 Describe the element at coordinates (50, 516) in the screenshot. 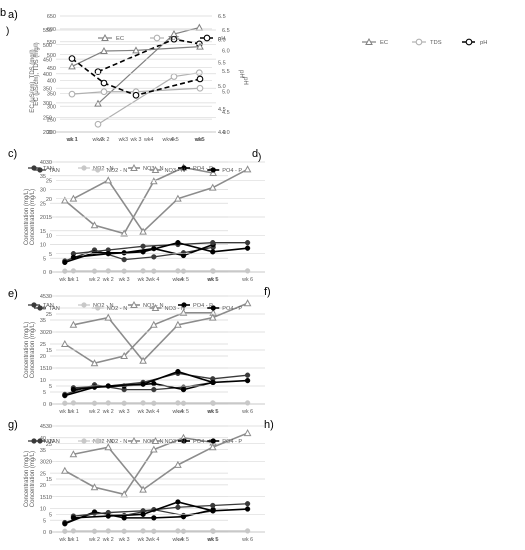

I see `y-tick-label: 5` at that location.